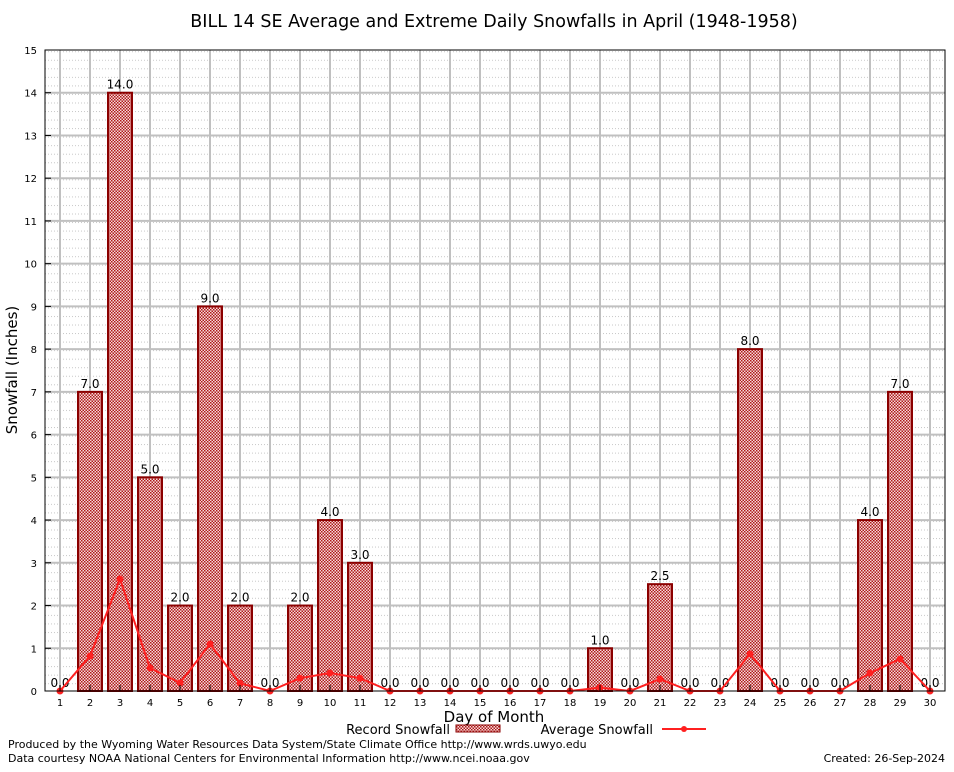  What do you see at coordinates (510, 703) in the screenshot?
I see `x-tick-label: 16` at bounding box center [510, 703].